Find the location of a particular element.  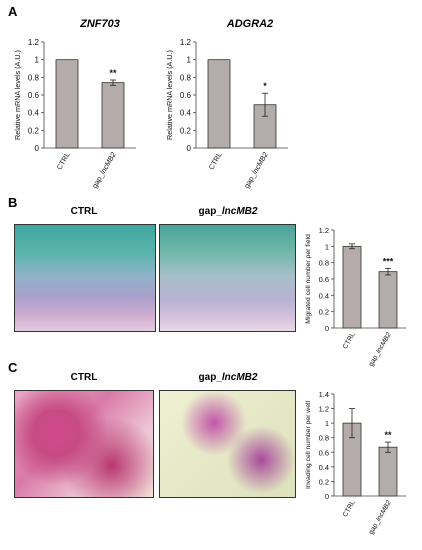

chart-a2-xtick-label-italic: lncMB2 is located at coordinates (260, 162).